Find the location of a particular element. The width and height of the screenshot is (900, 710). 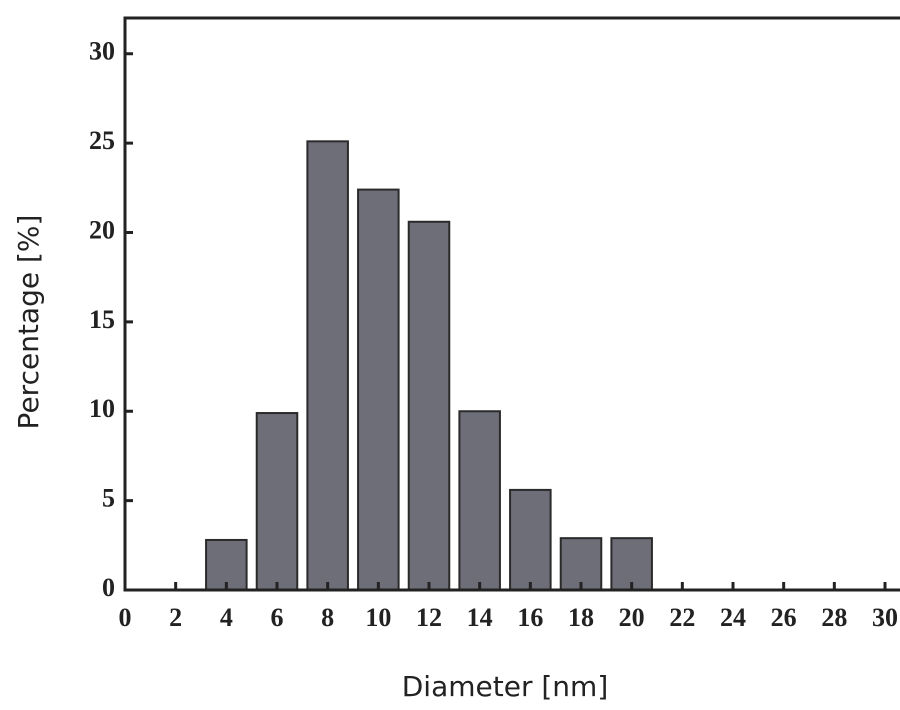

x-tick-label: 20 is located at coordinates (632, 617).